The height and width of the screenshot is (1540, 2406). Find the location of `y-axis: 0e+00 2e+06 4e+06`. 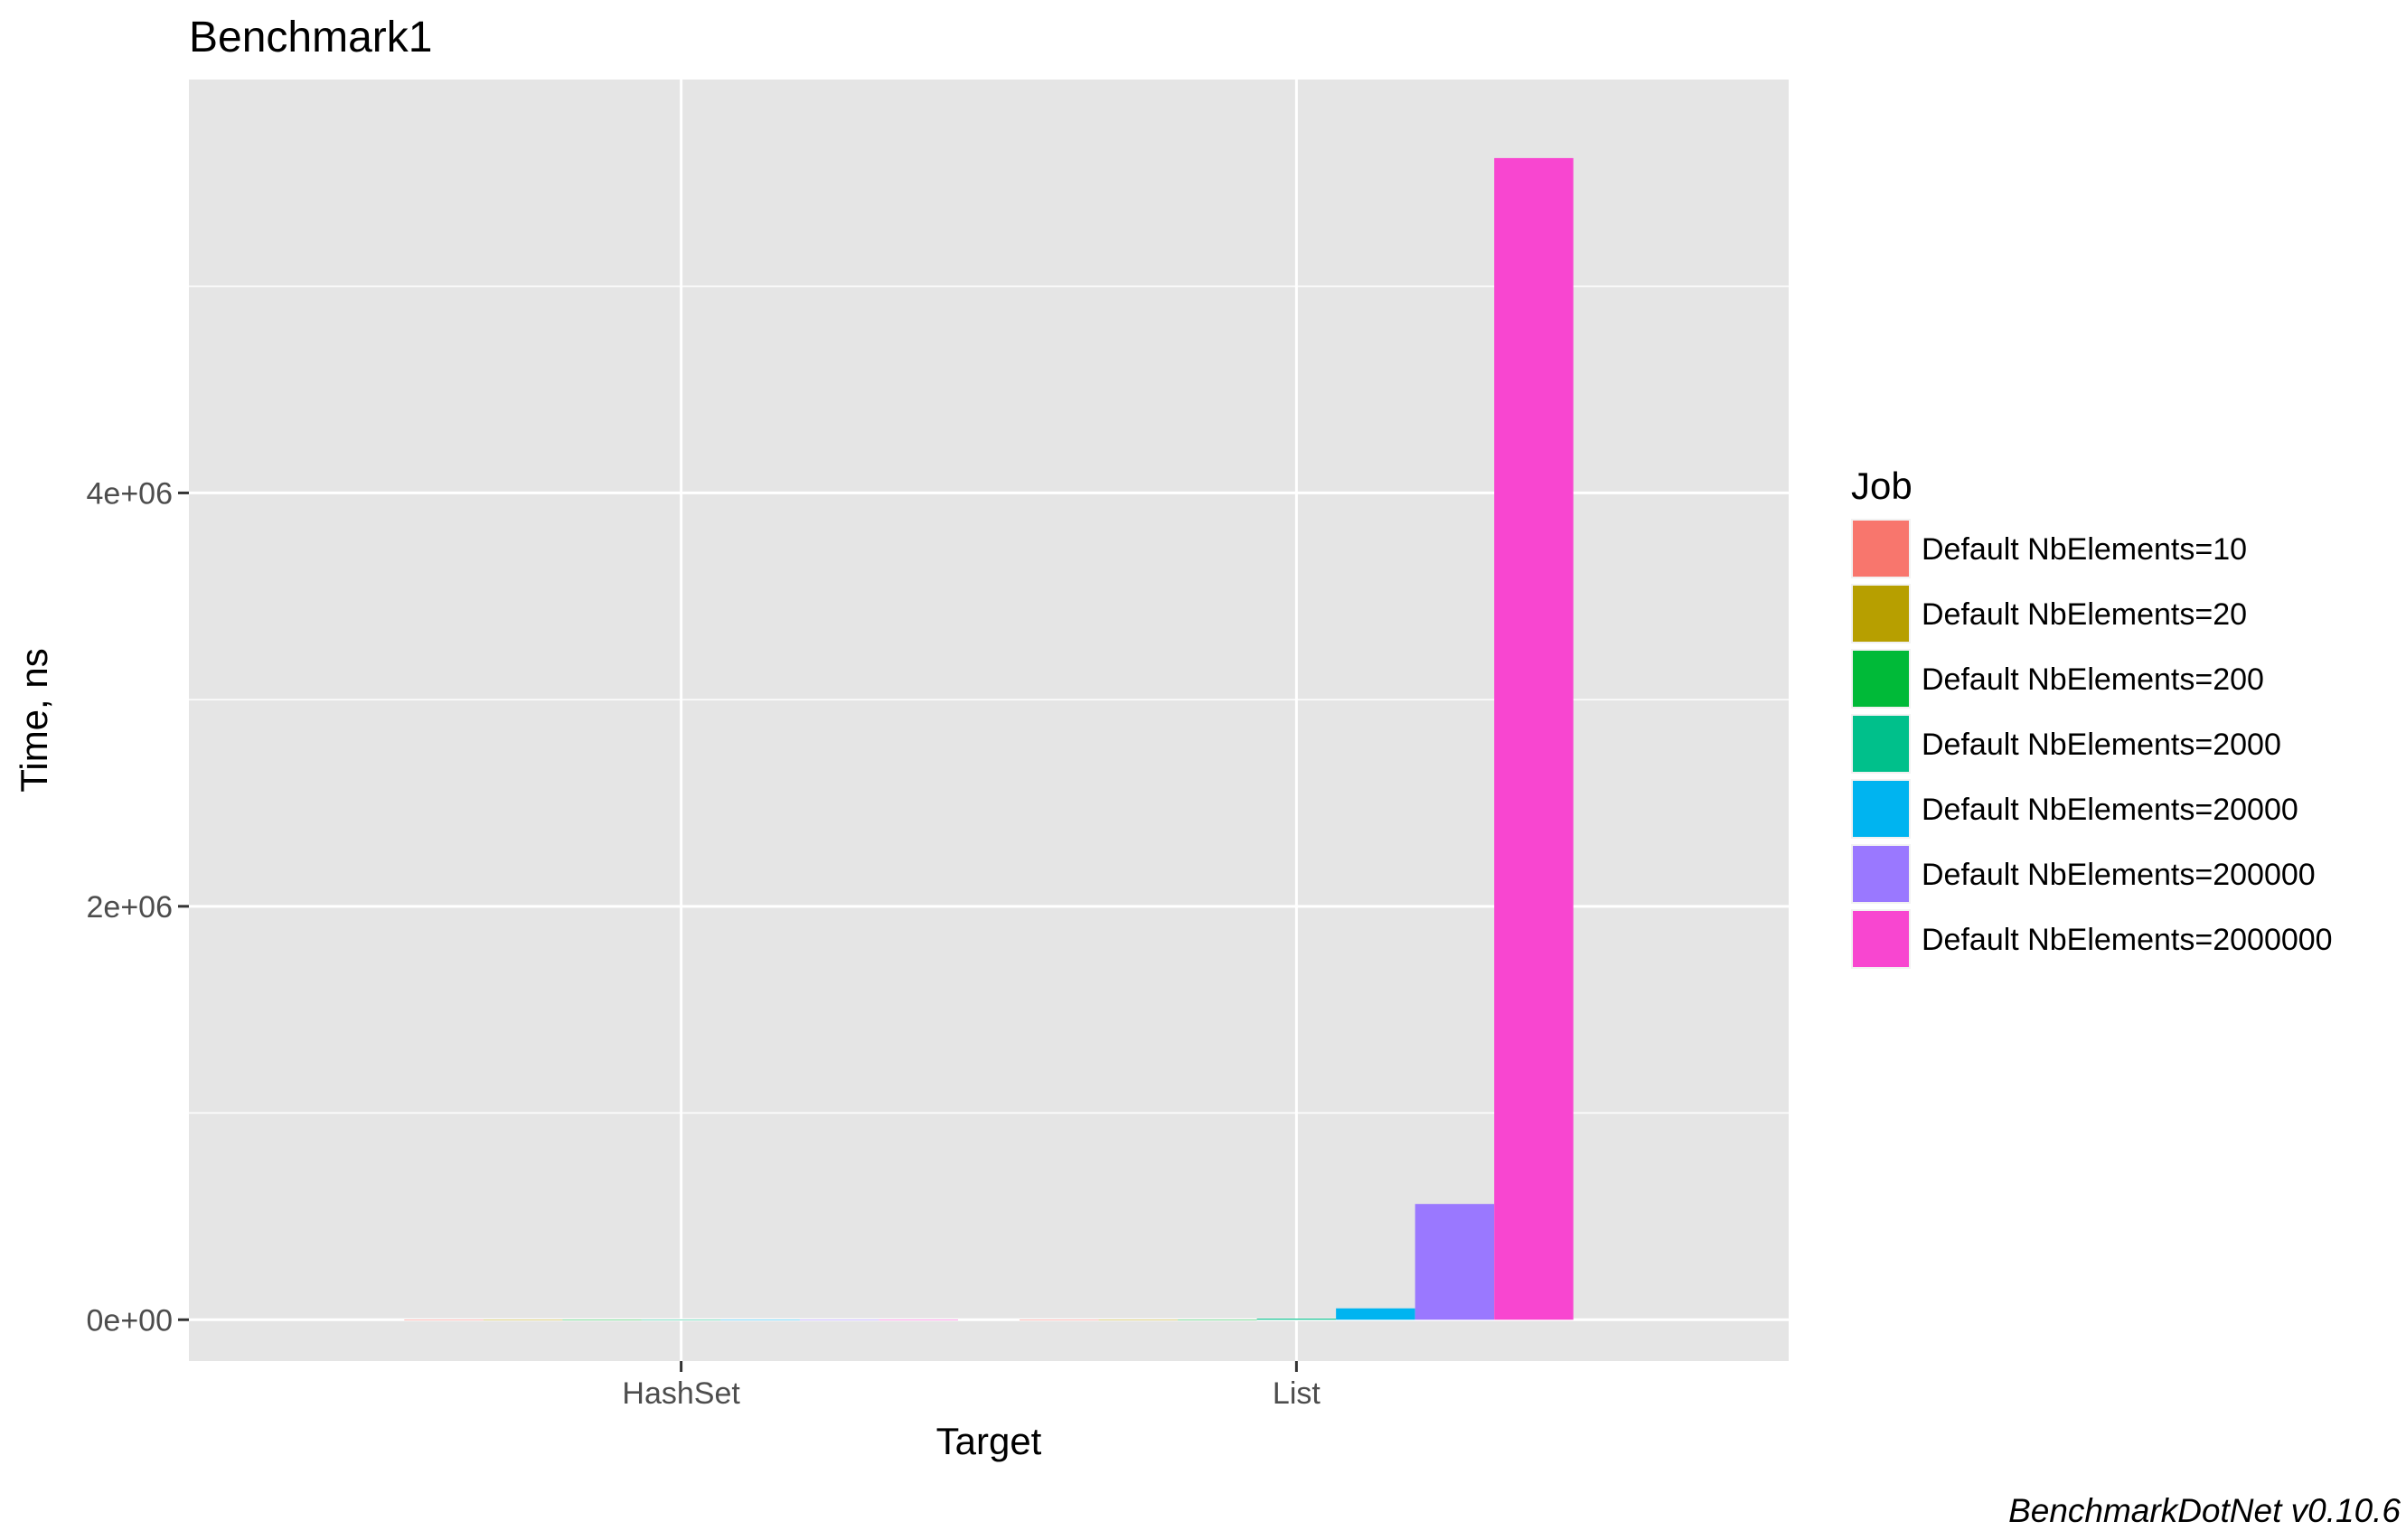

y-axis: 0e+00 2e+06 4e+06 is located at coordinates (138, 907).